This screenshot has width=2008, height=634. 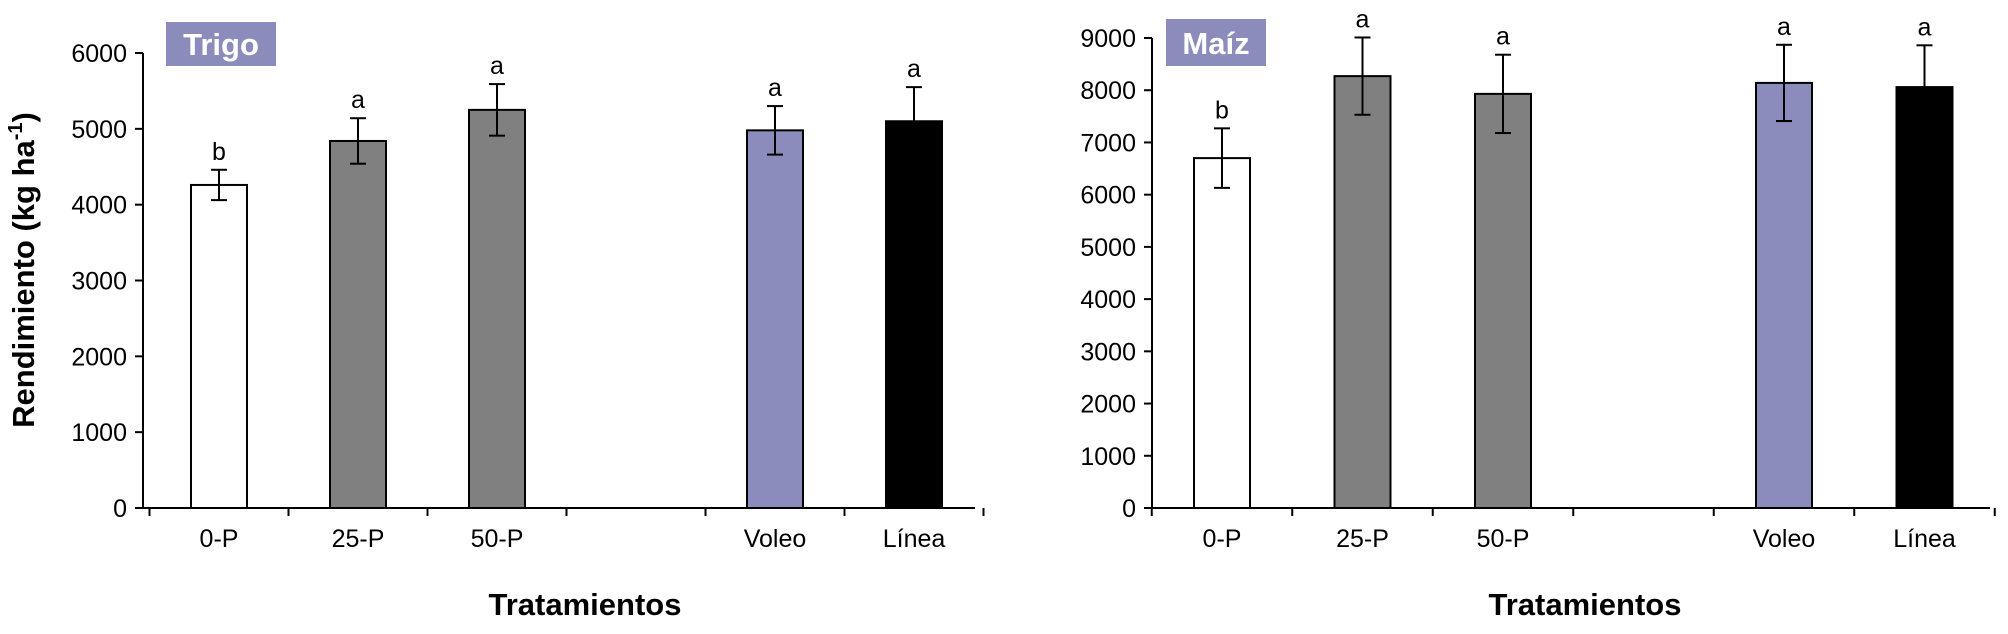 What do you see at coordinates (1108, 91) in the screenshot?
I see `y-tick-label: 8000` at bounding box center [1108, 91].